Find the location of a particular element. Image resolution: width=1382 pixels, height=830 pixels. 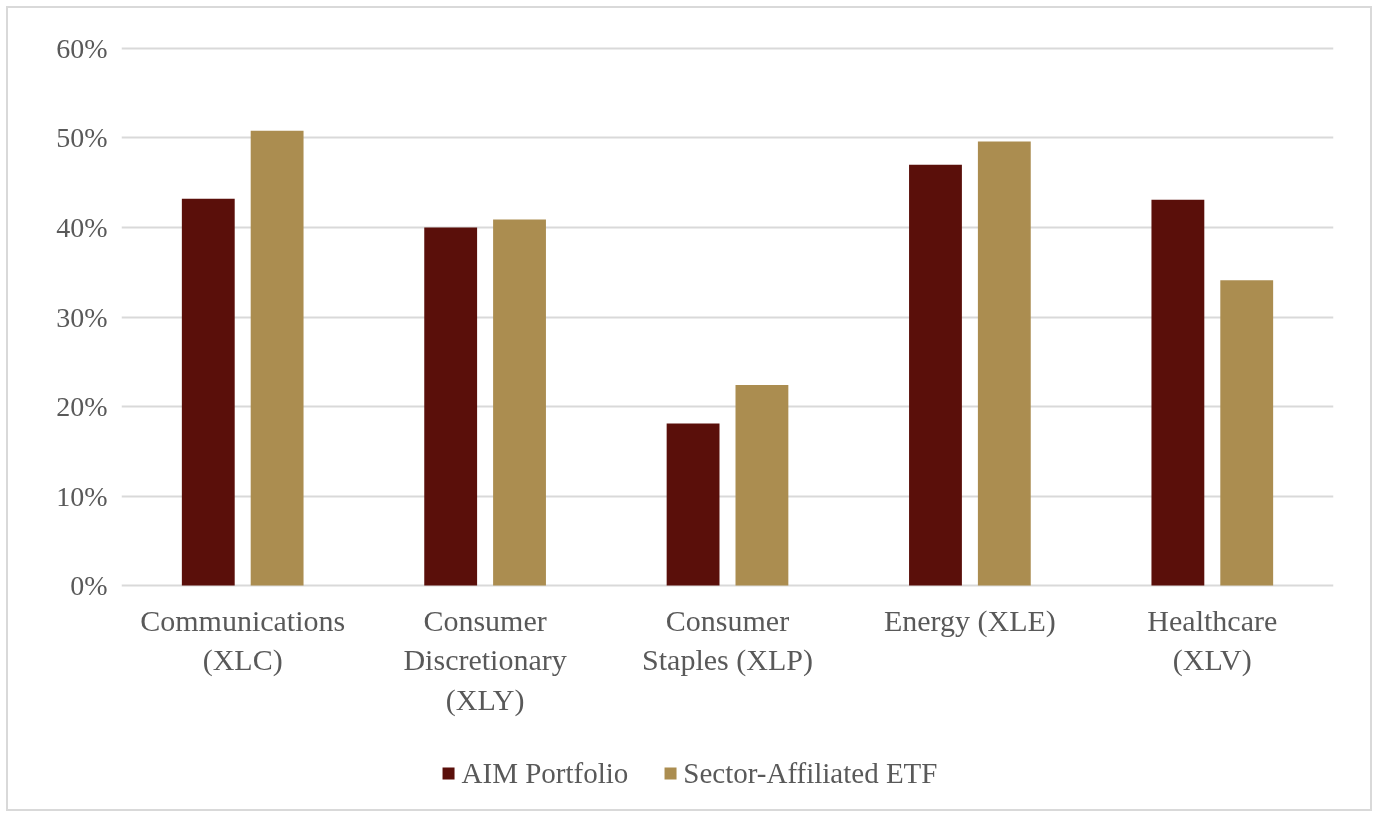

x-tick-label: Consumer Discretionary (XLY) is located at coordinates (485, 660).